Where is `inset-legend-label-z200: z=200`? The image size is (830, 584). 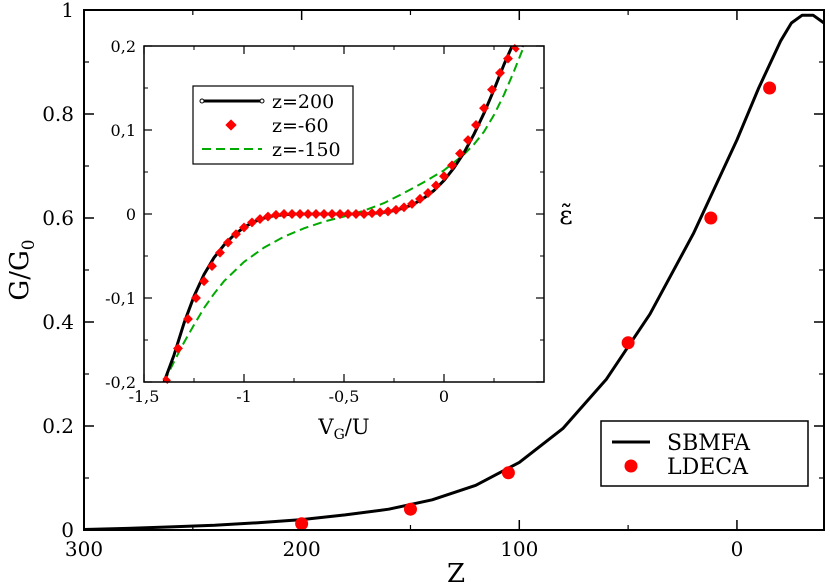
inset-legend-label-z200: z=200 is located at coordinates (303, 102).